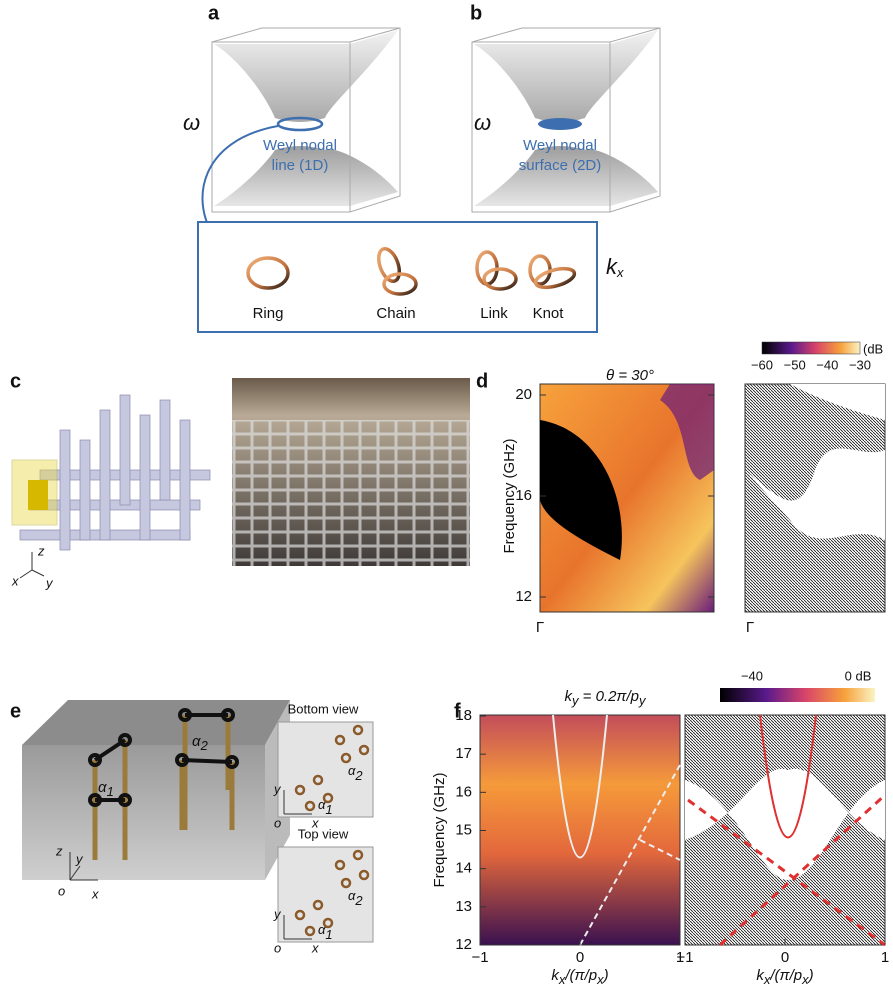 Image resolution: width=893 pixels, height=986 pixels. Describe the element at coordinates (323, 708) in the screenshot. I see `view-title: Bottom view` at that location.